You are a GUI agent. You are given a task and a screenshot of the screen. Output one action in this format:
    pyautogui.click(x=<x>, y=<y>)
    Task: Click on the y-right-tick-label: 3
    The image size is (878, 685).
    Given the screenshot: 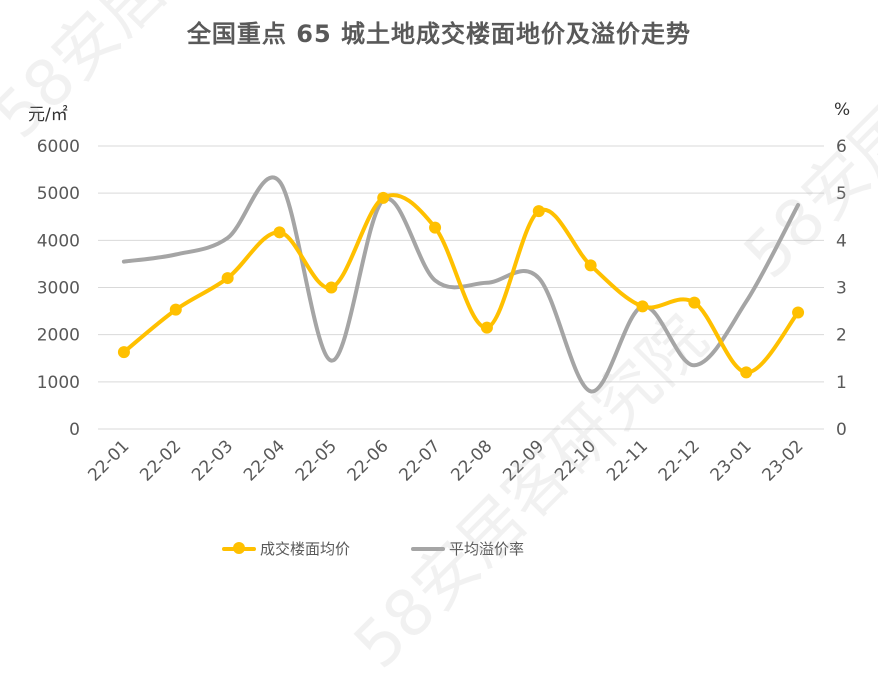 What is the action you would take?
    pyautogui.click(x=841, y=289)
    